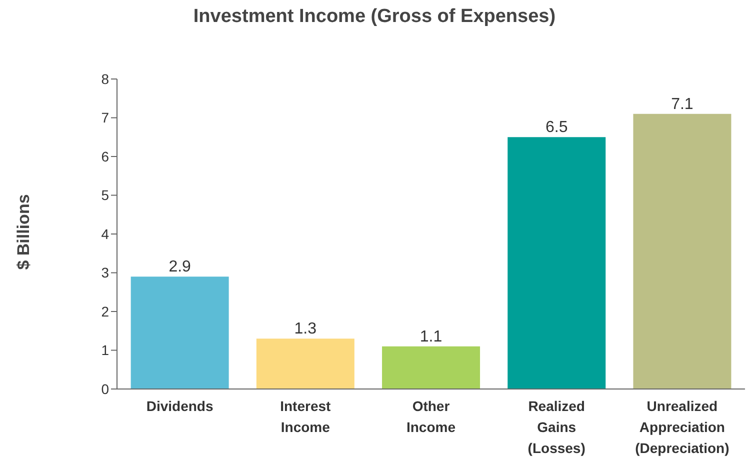 The width and height of the screenshot is (749, 463). What do you see at coordinates (374, 17) in the screenshot?
I see `chart-title: Investment Income (Gross of Expenses)` at bounding box center [374, 17].